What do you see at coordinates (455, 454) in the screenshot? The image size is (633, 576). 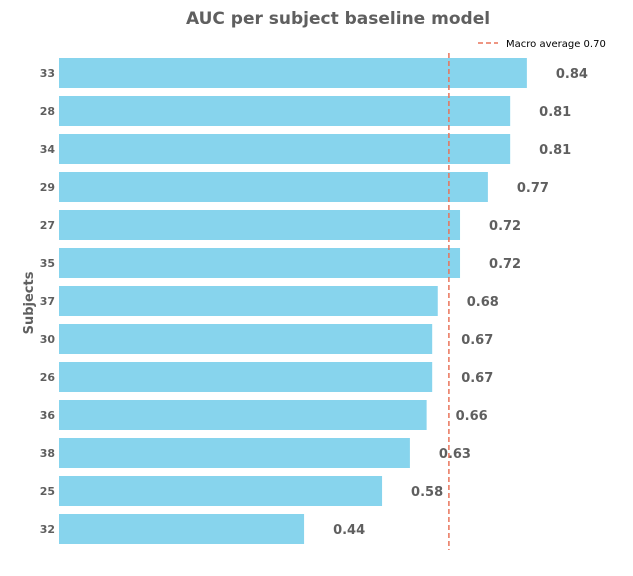 I see `value-label: 0.63` at bounding box center [455, 454].